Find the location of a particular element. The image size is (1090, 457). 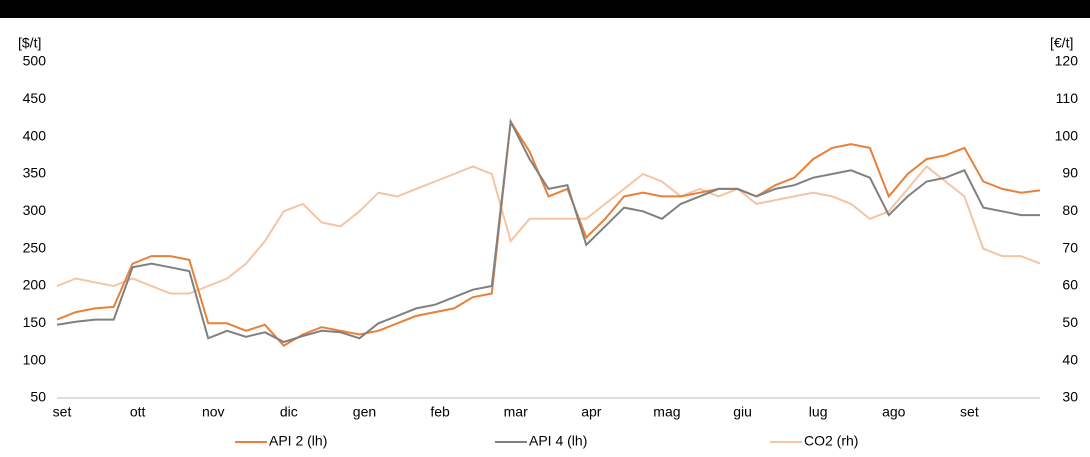

y-tick-label: 500 is located at coordinates (35, 61).